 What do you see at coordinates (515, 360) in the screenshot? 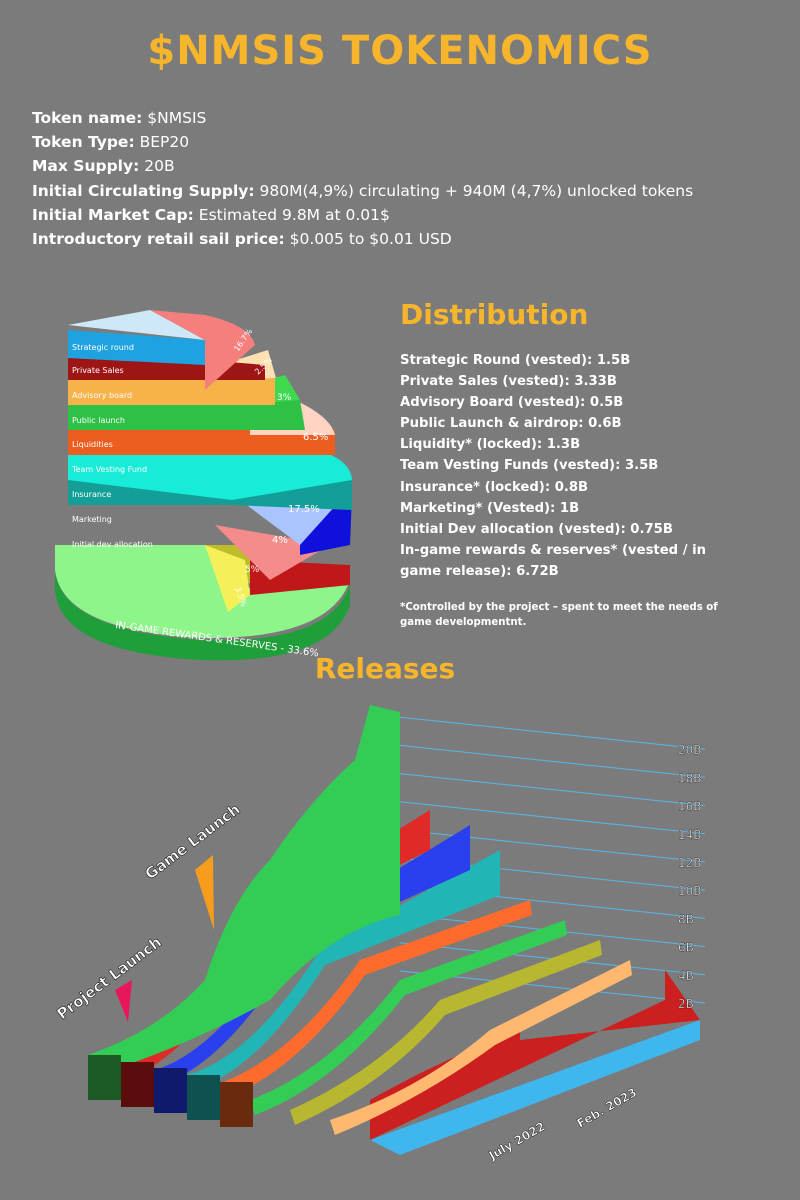
I see `distribution-item: Strategic Round (vested): 1.5B` at bounding box center [515, 360].